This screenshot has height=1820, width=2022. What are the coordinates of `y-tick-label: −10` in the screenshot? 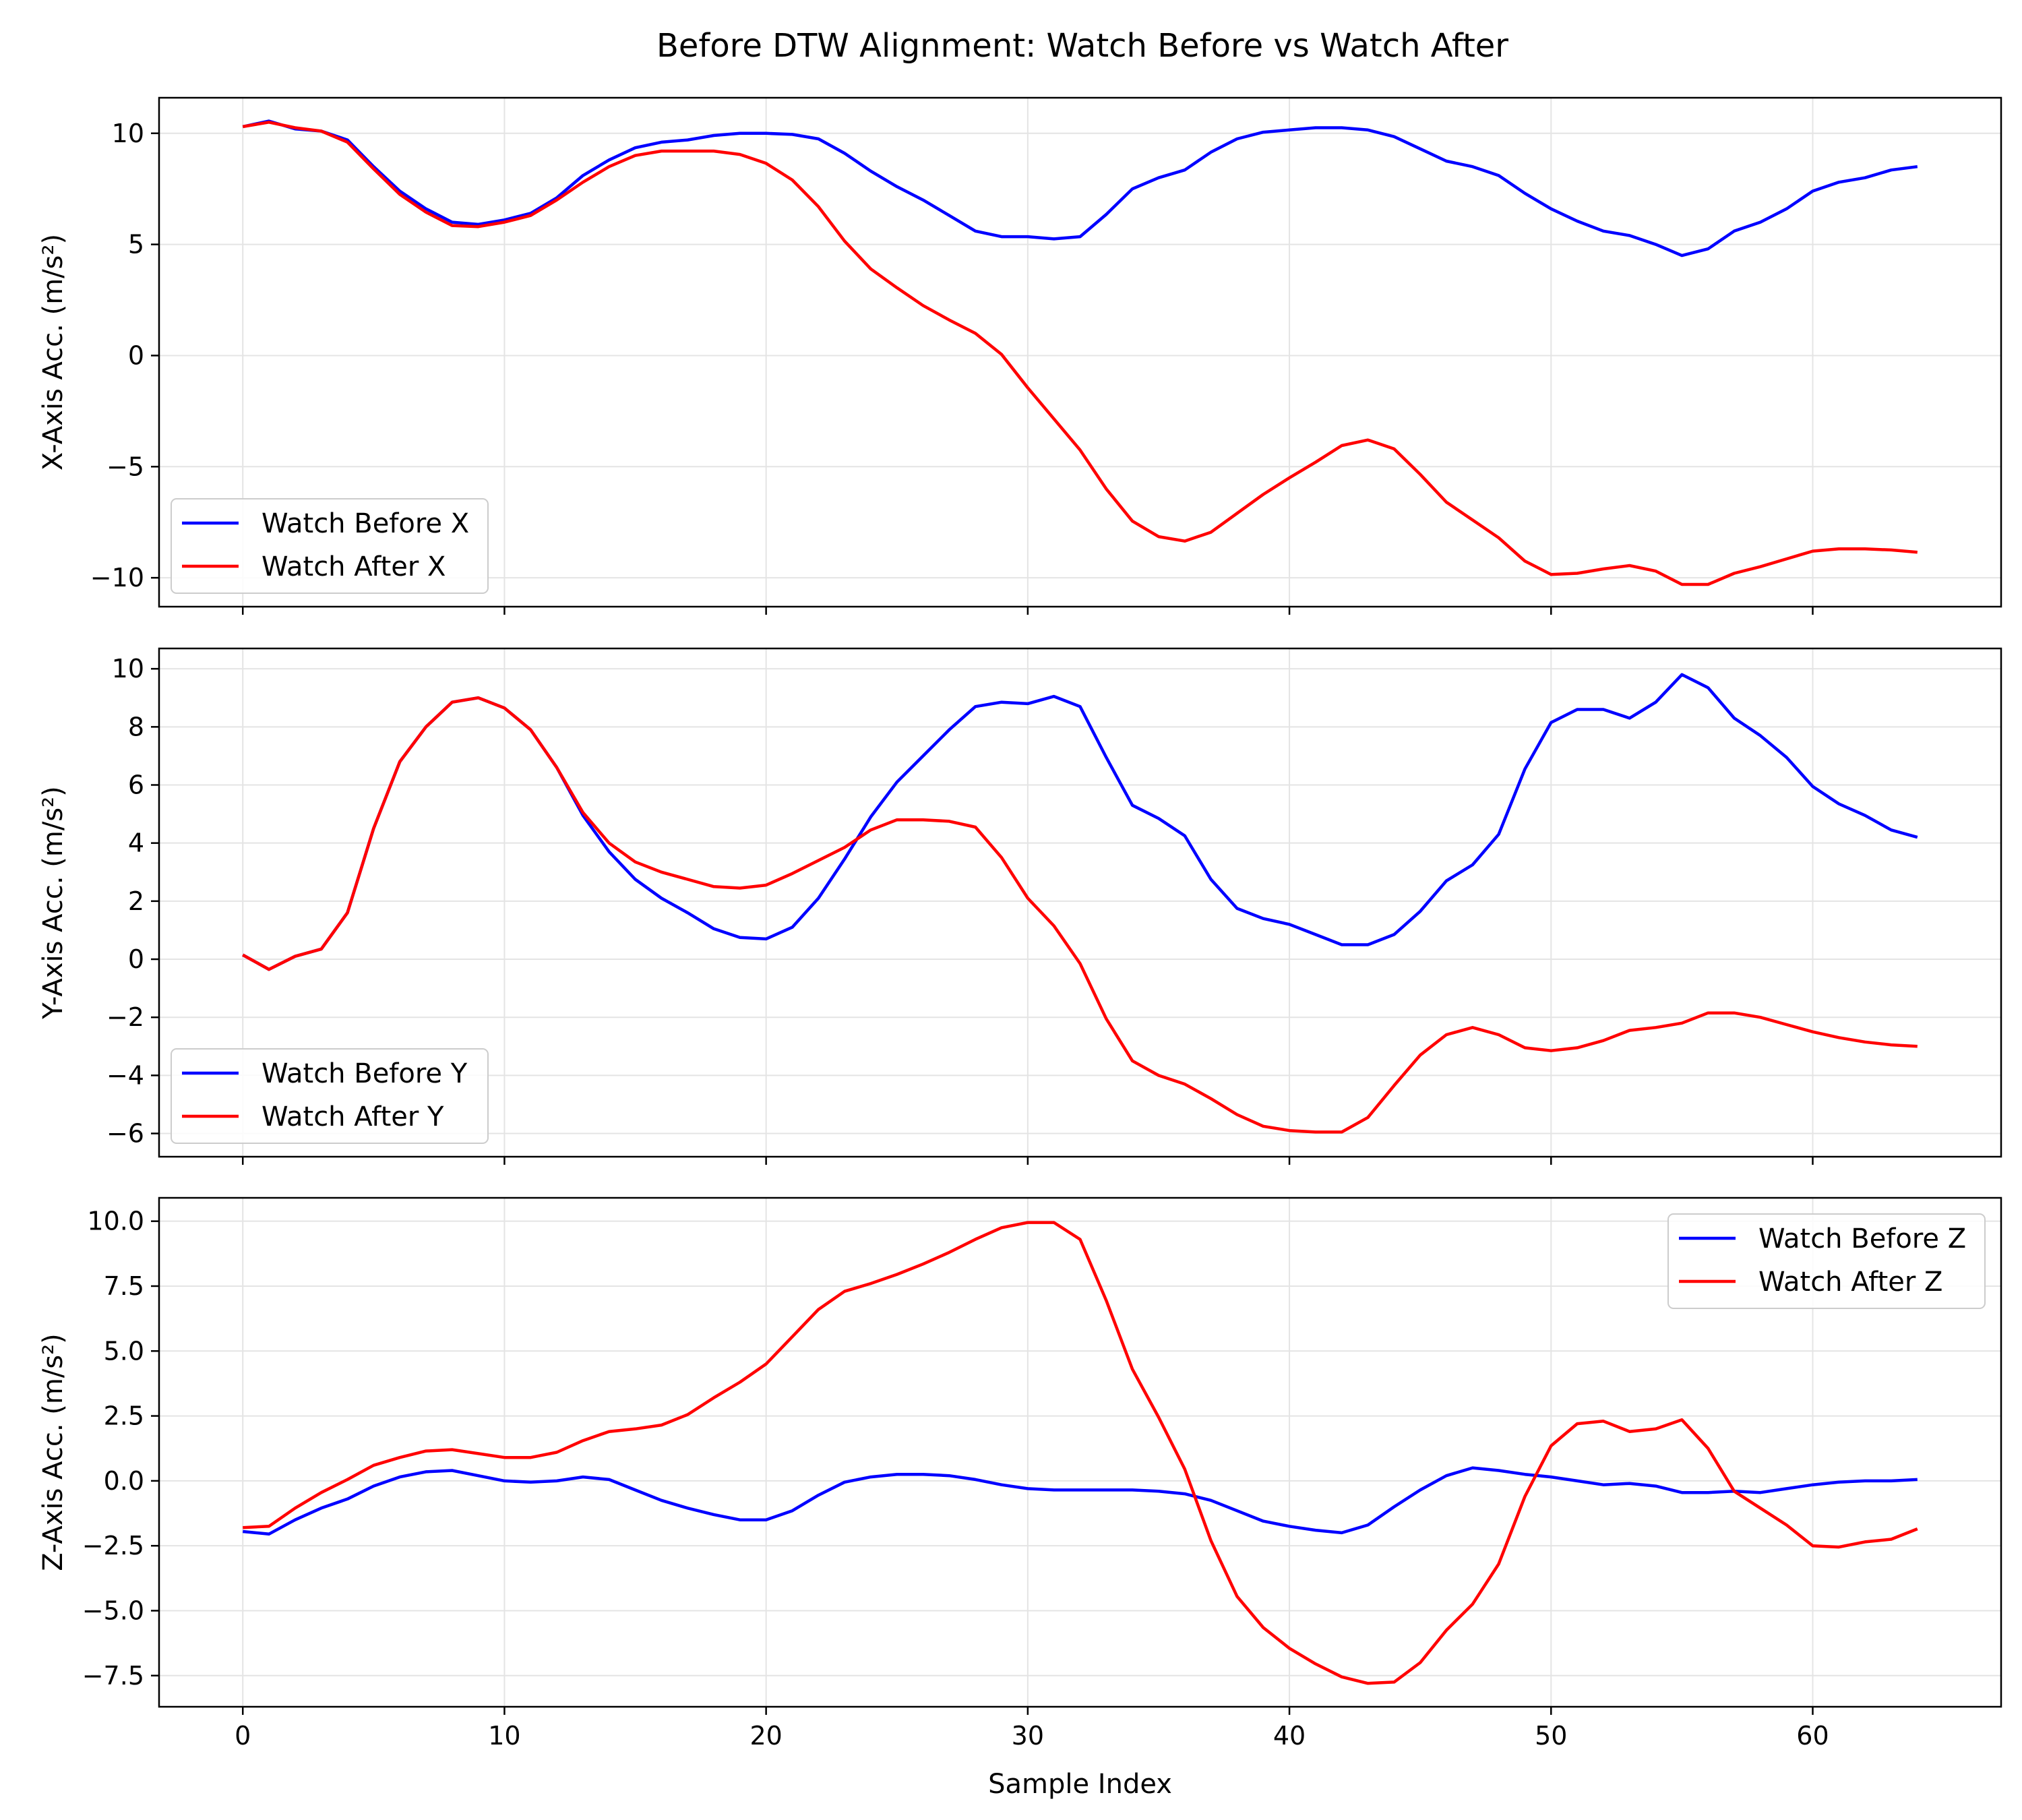 It's located at (117, 578).